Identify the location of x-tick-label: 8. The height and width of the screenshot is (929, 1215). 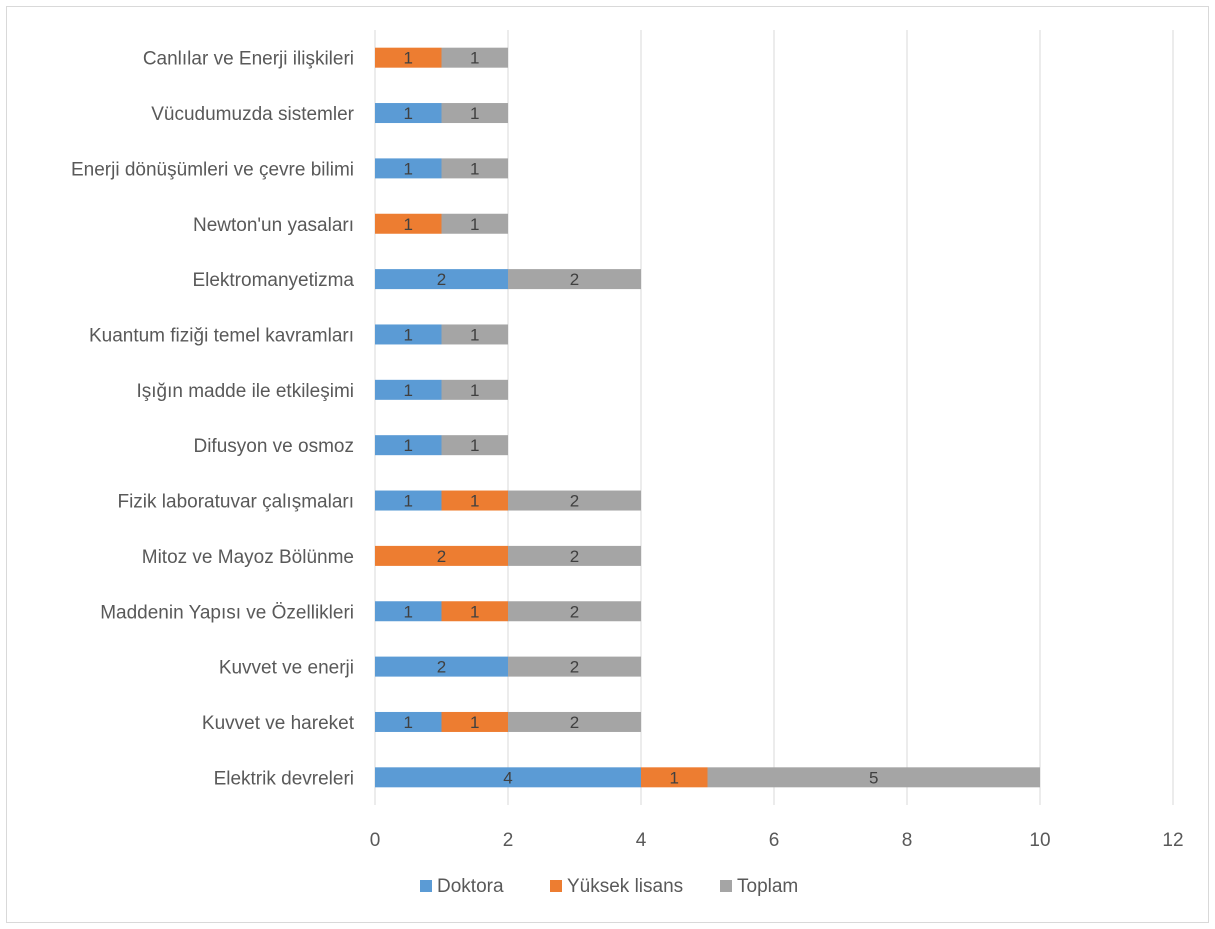
(907, 840).